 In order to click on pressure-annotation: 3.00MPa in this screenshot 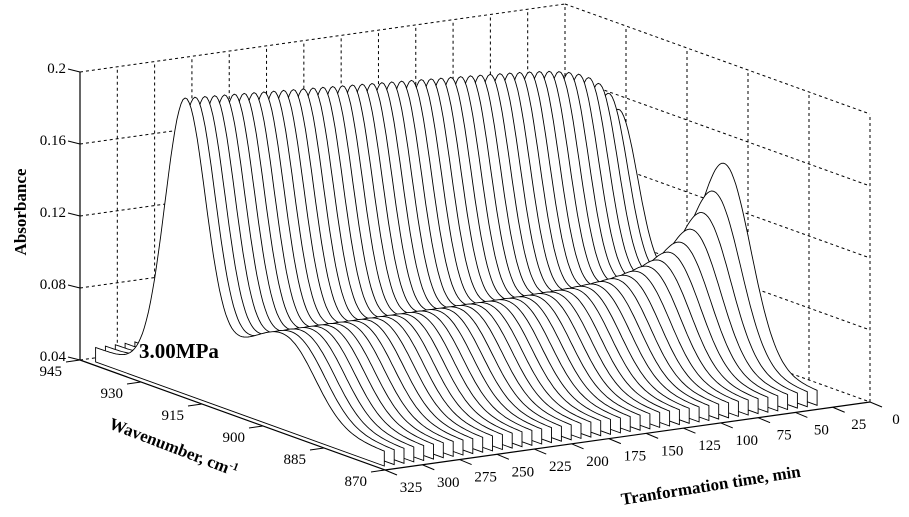, I will do `click(179, 351)`.